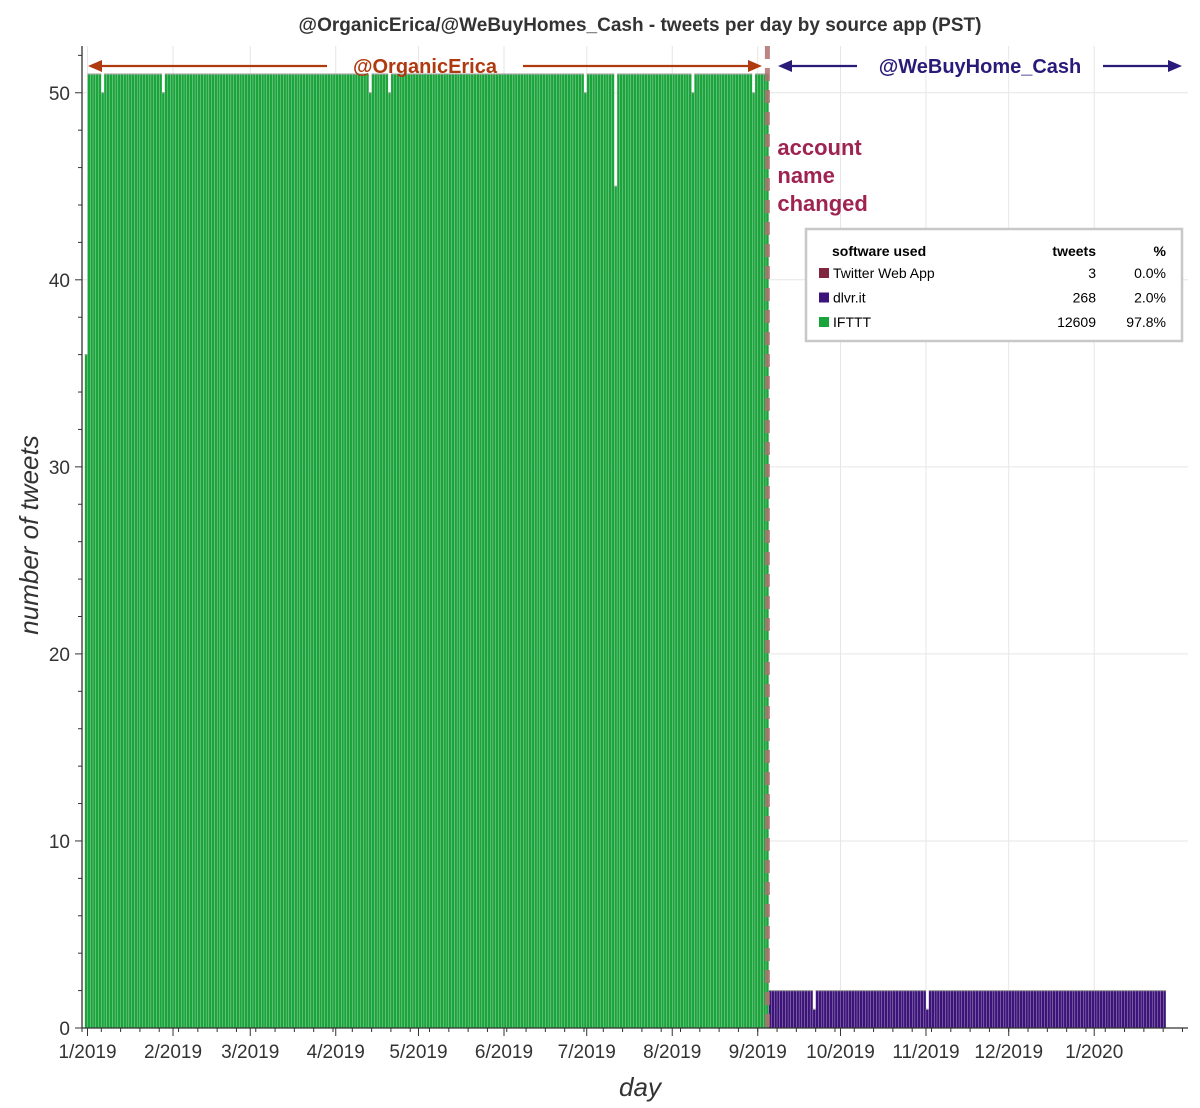 This screenshot has width=1200, height=1108. I want to click on legend-header-software: software used, so click(879, 251).